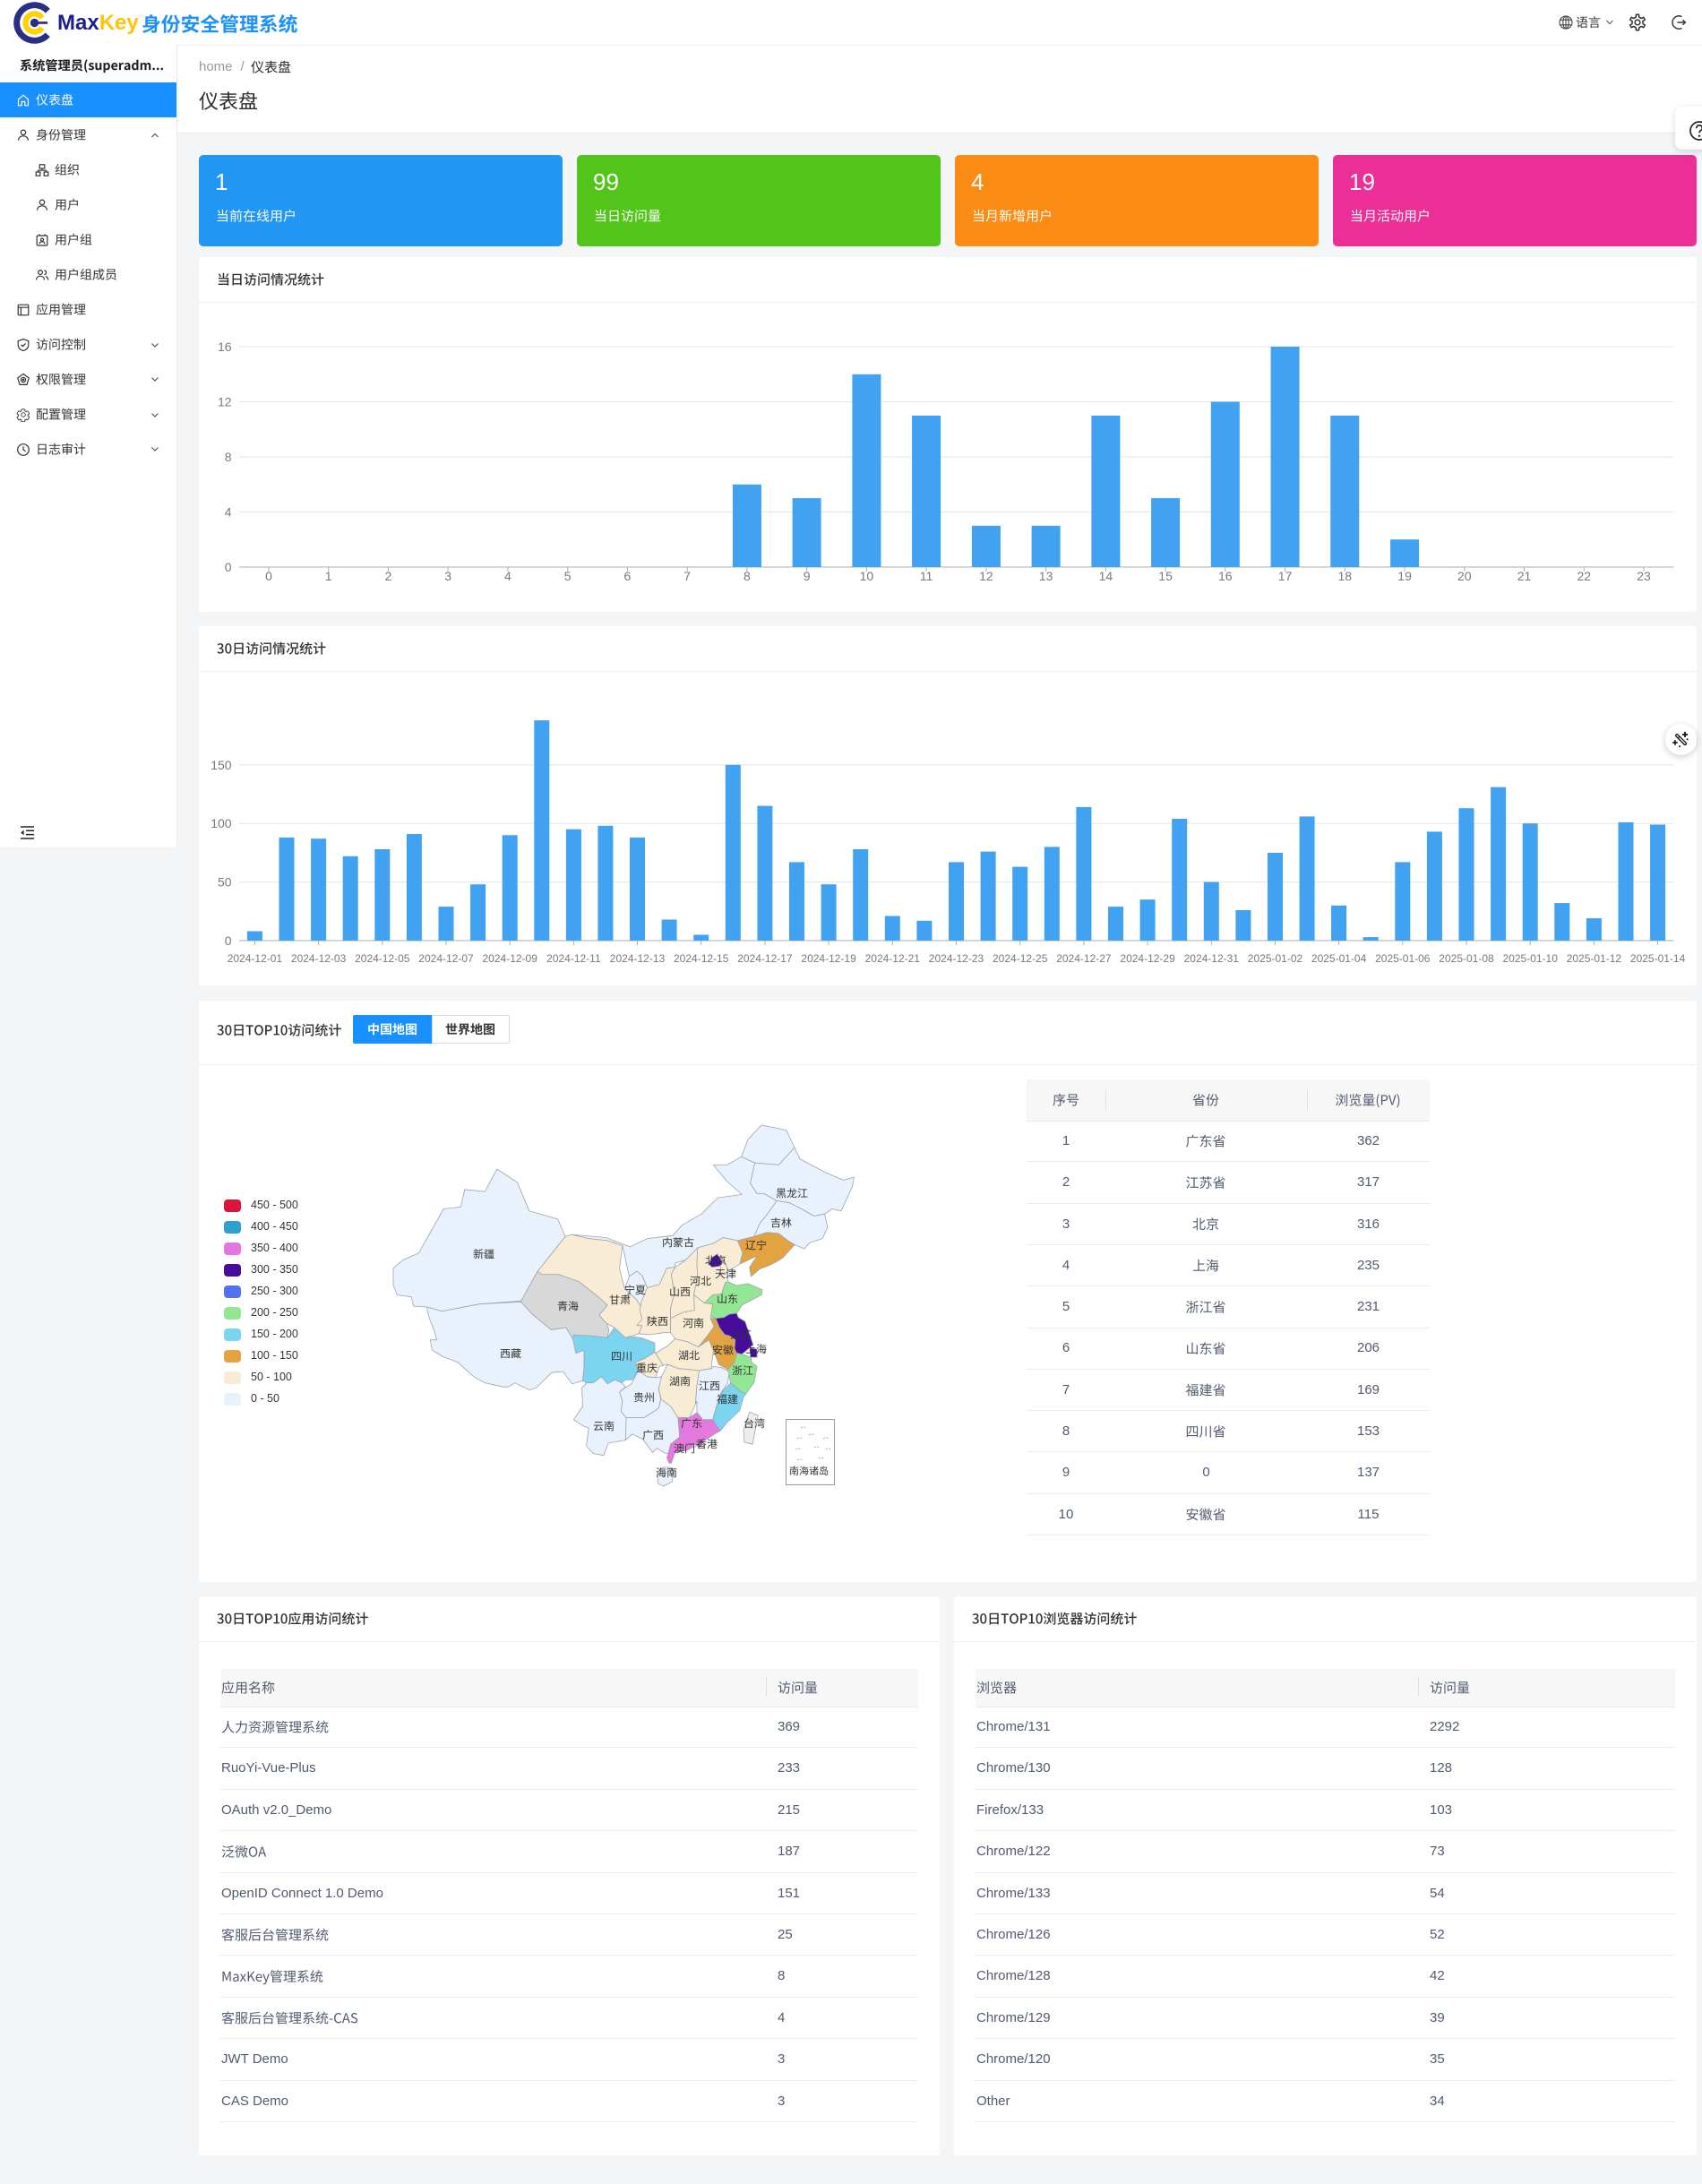  What do you see at coordinates (1084, 958) in the screenshot?
I see `svg-text: 2024-12-27` at bounding box center [1084, 958].